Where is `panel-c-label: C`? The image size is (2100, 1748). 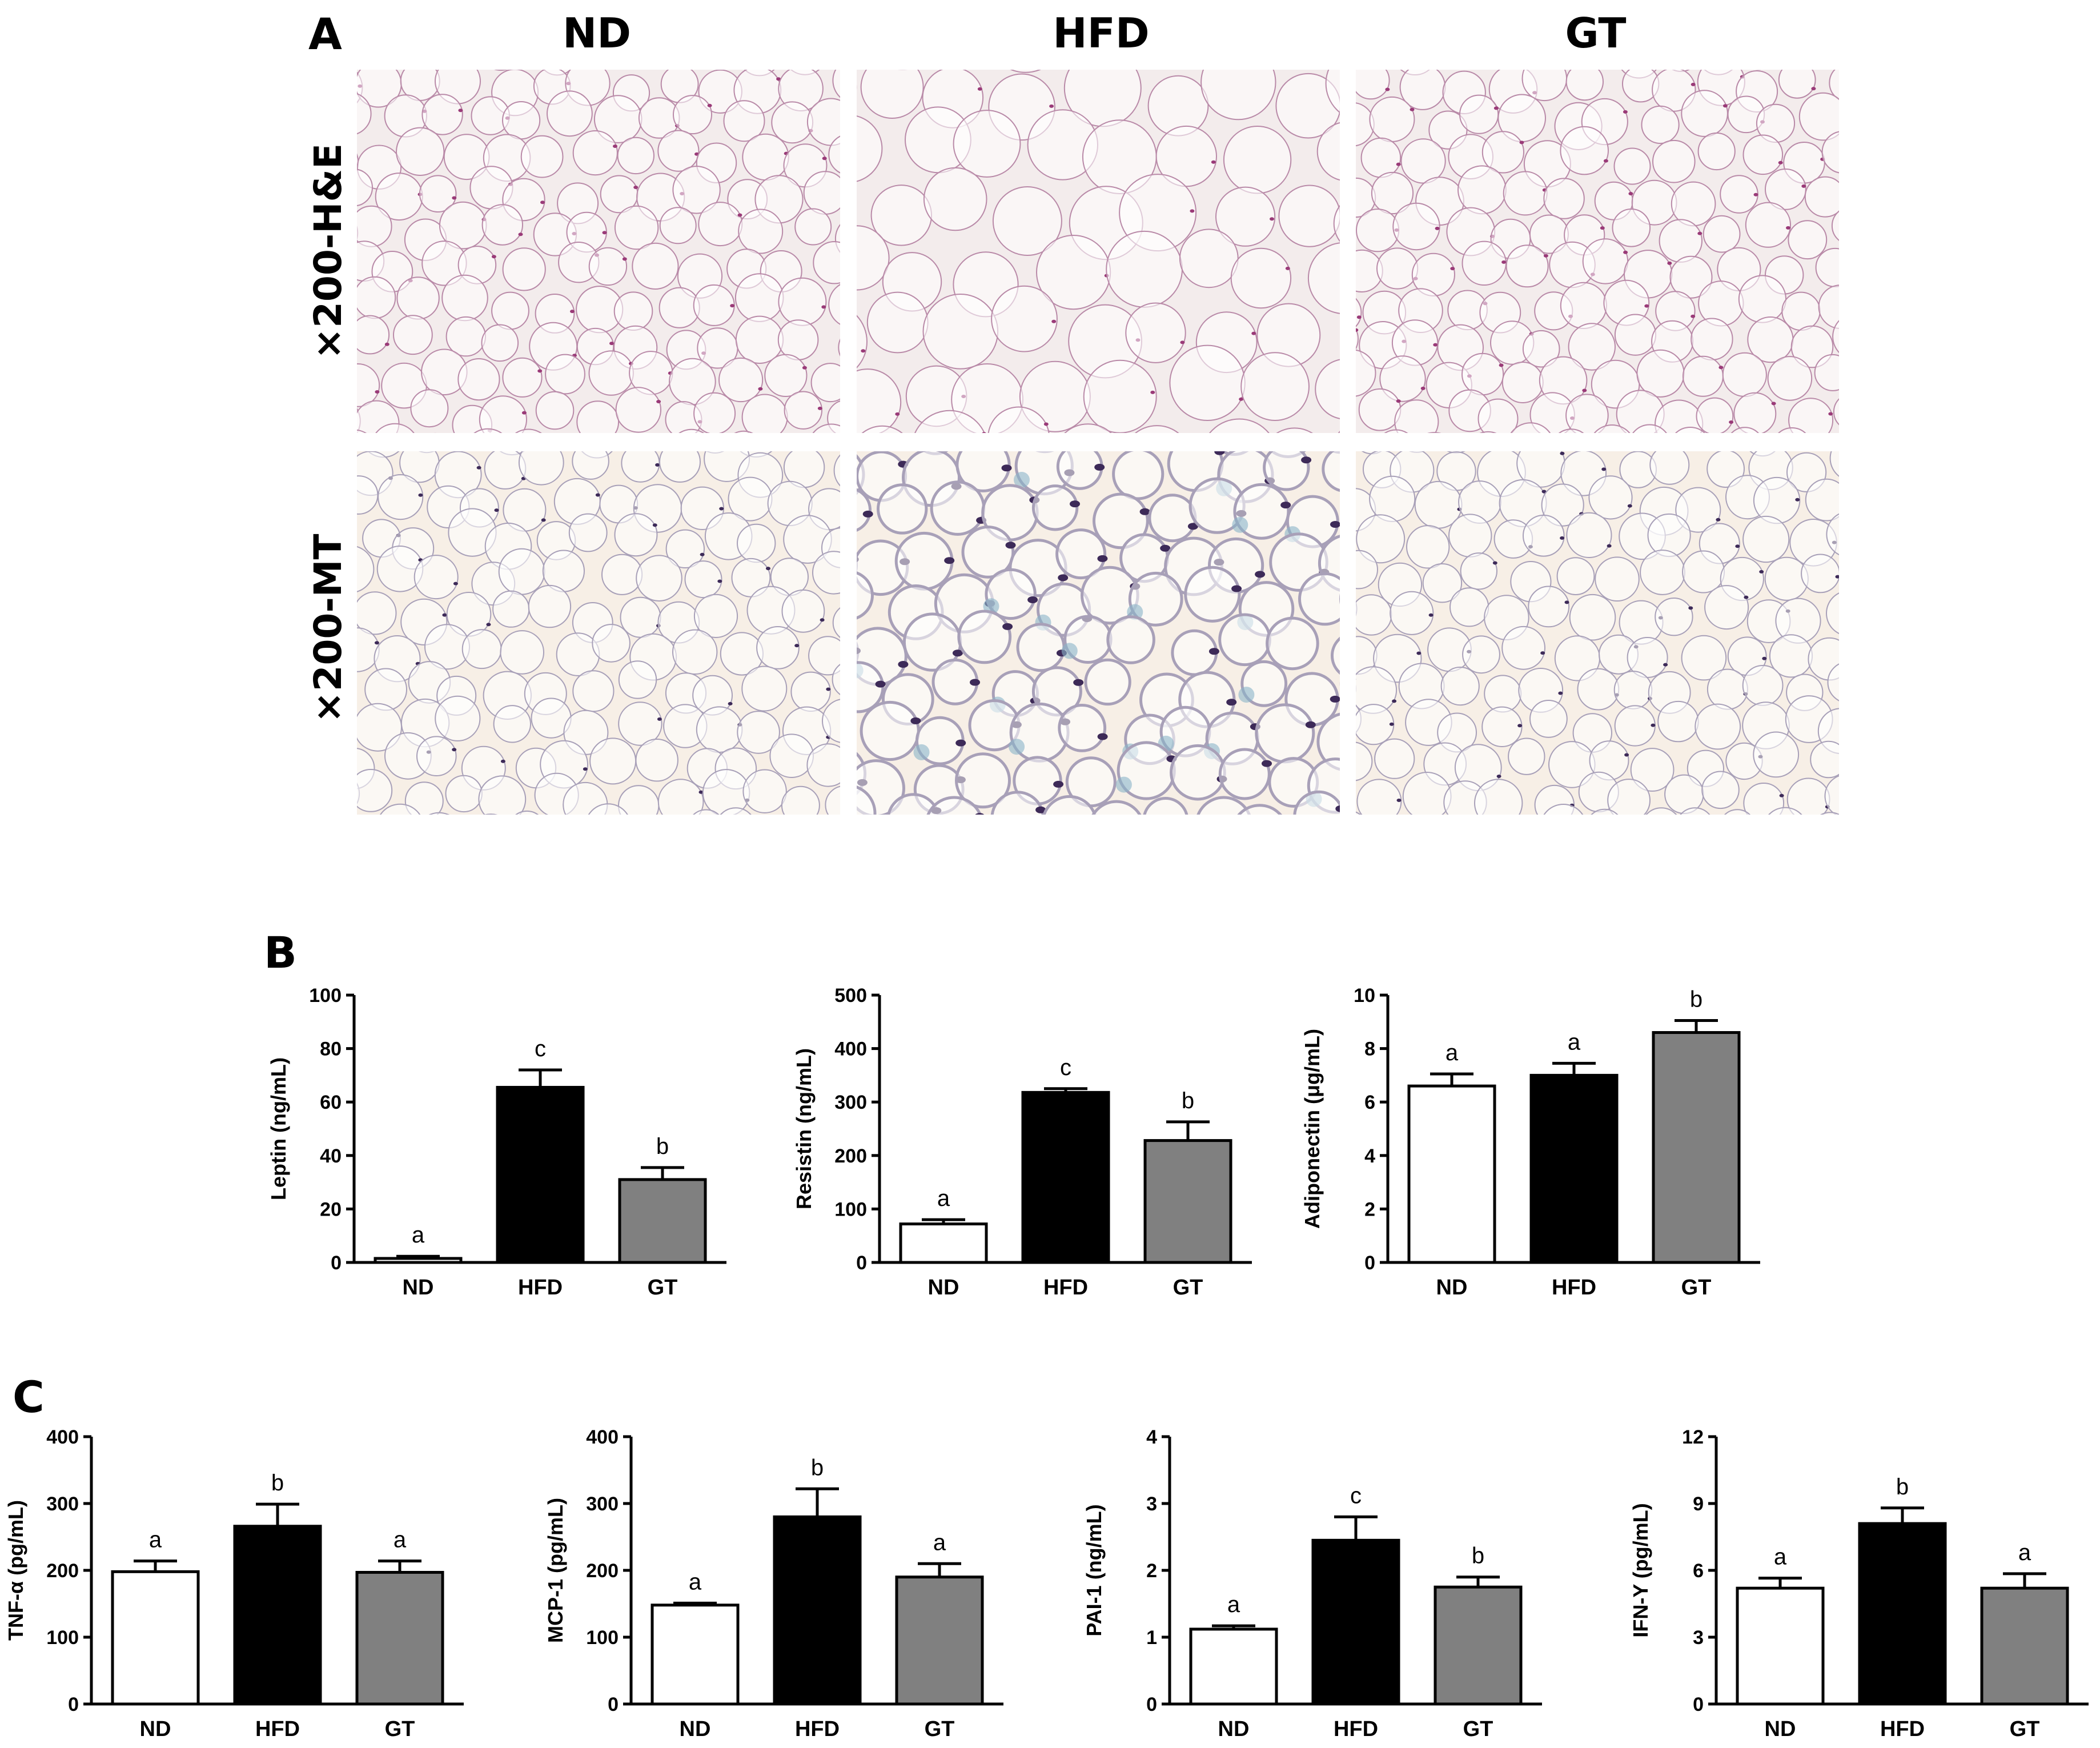
panel-c-label: C is located at coordinates (29, 1397).